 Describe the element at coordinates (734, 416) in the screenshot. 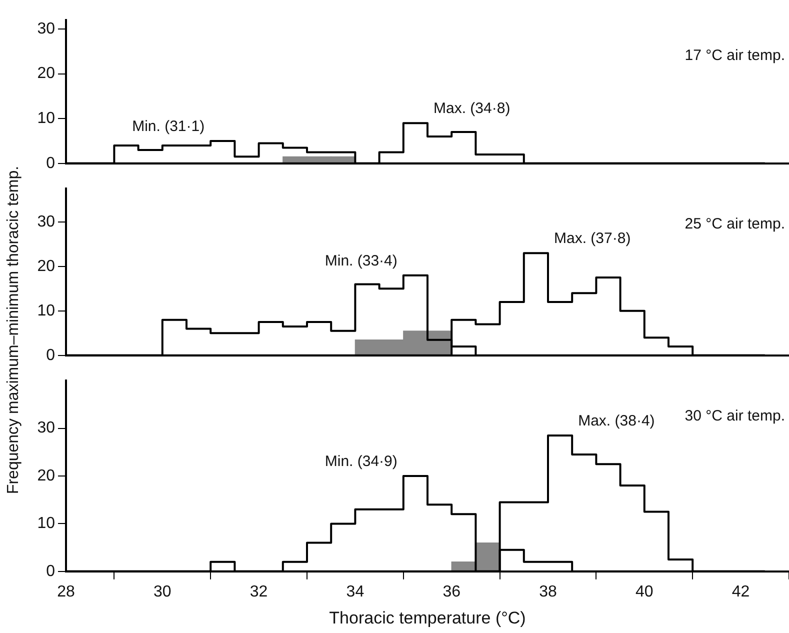

I see `annotation: 30 °C air temp.` at that location.